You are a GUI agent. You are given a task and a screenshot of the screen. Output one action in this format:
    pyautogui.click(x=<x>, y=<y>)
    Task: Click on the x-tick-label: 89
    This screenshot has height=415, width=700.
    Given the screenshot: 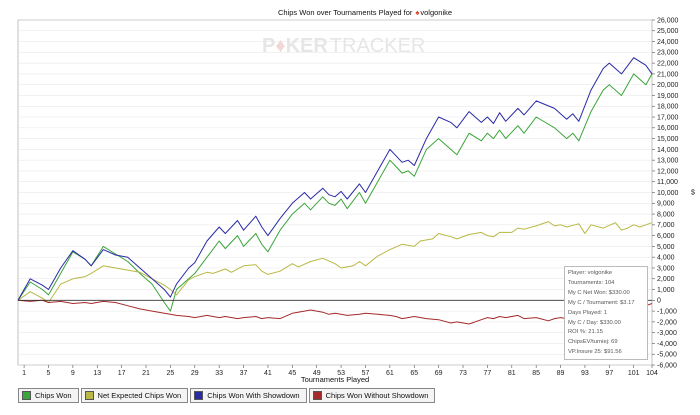 What is the action you would take?
    pyautogui.click(x=561, y=373)
    